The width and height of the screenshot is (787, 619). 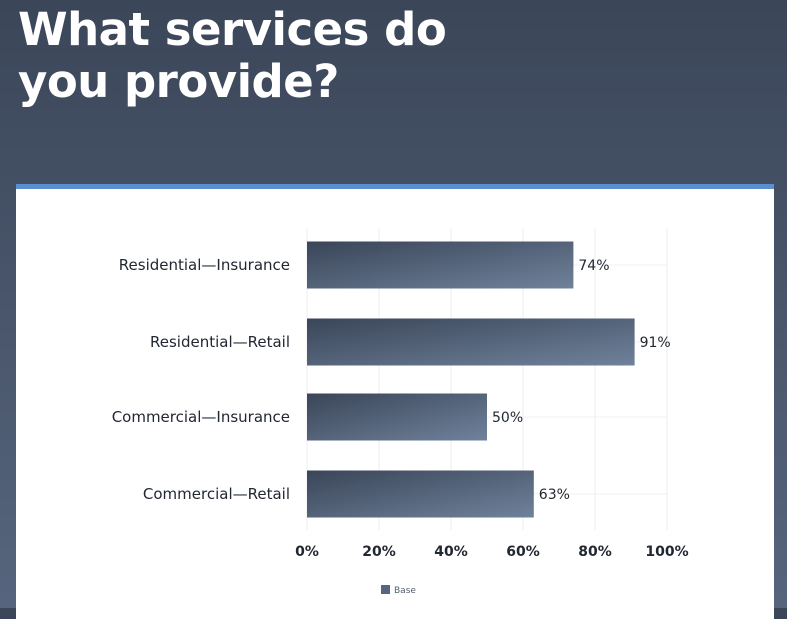 I want to click on x-tick-labels: 0% 20% 40% 60% 80% 100%, so click(x=492, y=552).